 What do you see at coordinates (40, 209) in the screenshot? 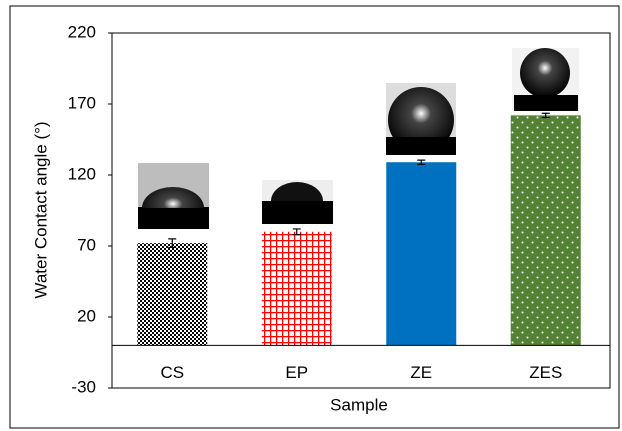
I see `y-axis-label: Water Contact angle (°)` at bounding box center [40, 209].